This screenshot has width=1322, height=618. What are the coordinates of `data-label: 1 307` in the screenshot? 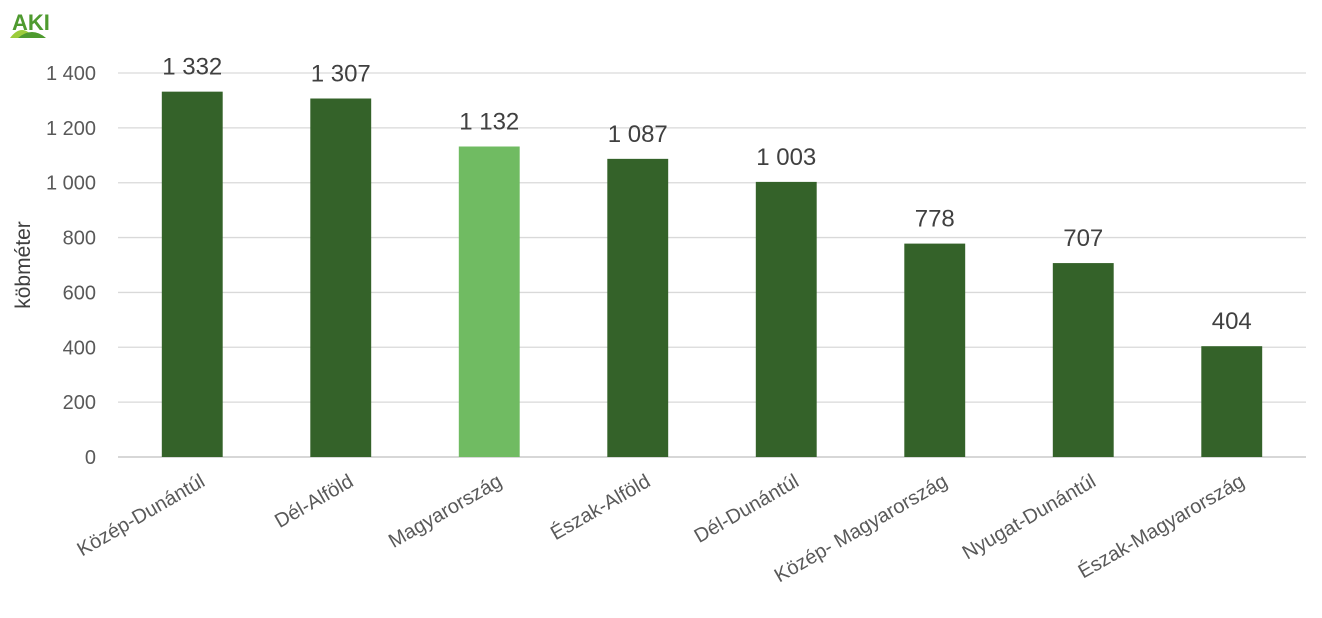 It's located at (341, 74).